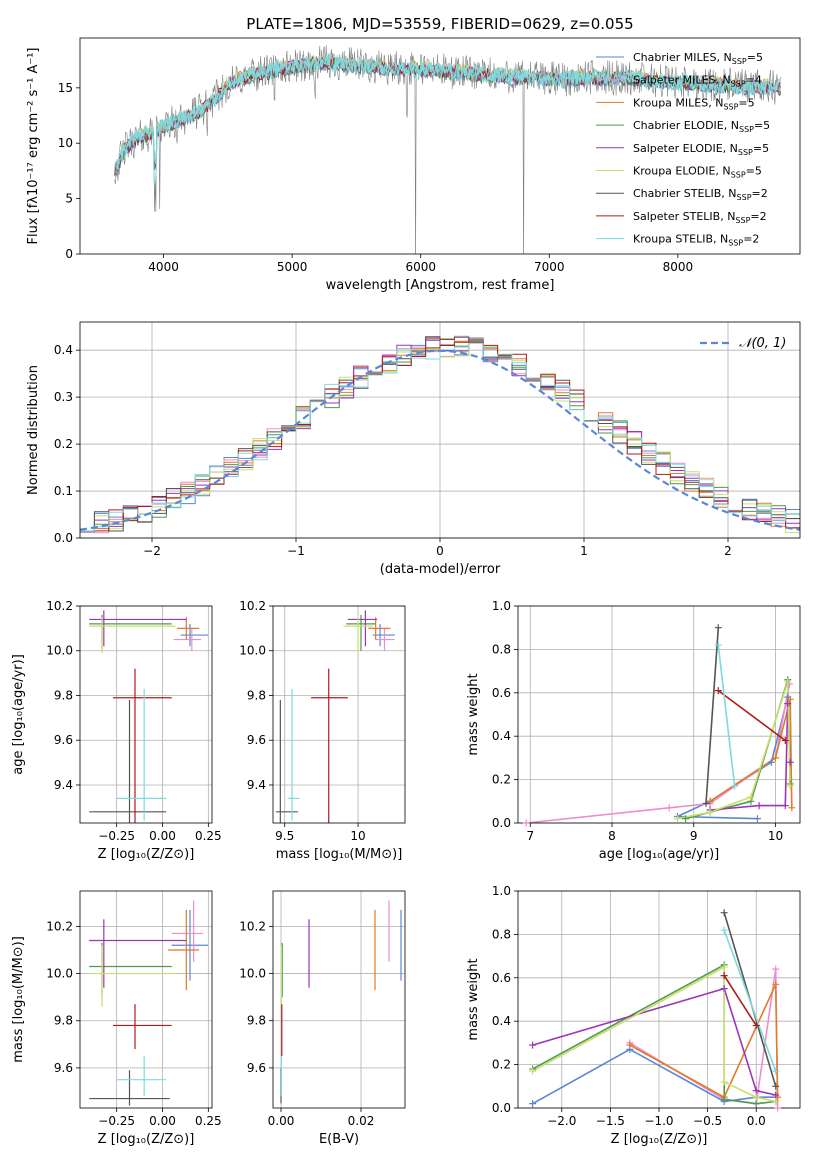  What do you see at coordinates (33, 430) in the screenshot?
I see `y-axis-label: Normed distribution` at bounding box center [33, 430].